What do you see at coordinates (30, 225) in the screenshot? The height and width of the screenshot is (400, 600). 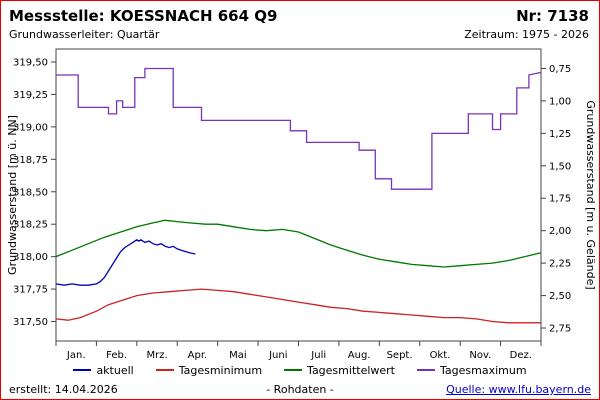 I see `left-axis-tick-label: 318,25` at bounding box center [30, 225].